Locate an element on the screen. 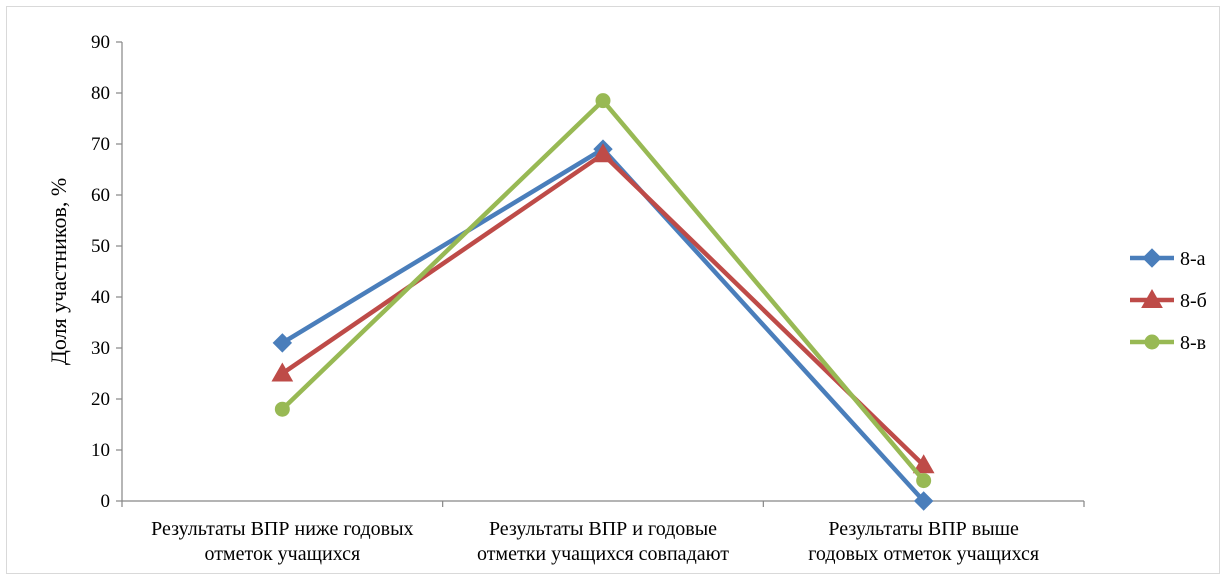 The height and width of the screenshot is (578, 1228). legend-item: 8-в is located at coordinates (1168, 343).